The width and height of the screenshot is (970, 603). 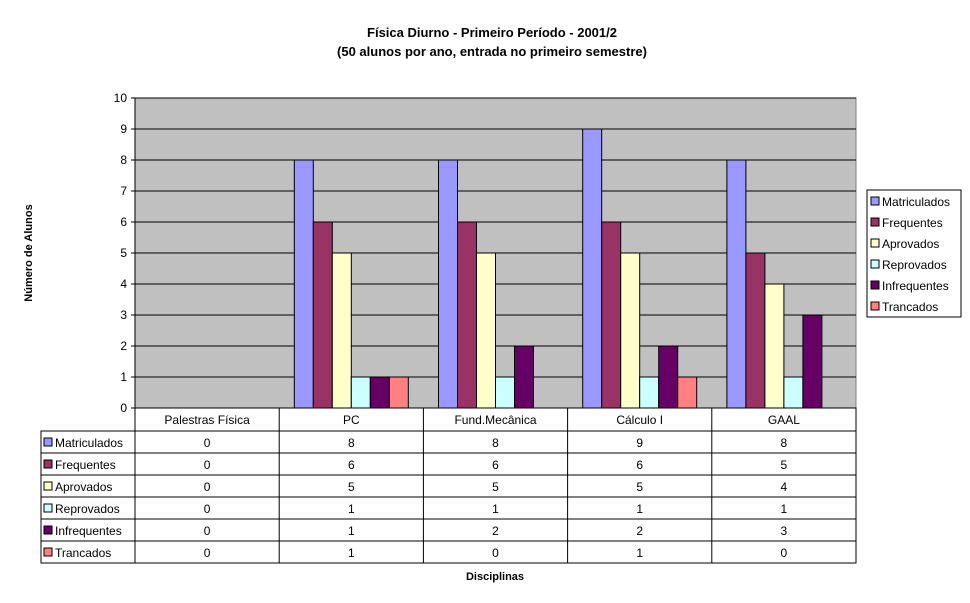 I want to click on row-label: Reprovados, so click(x=87, y=509).